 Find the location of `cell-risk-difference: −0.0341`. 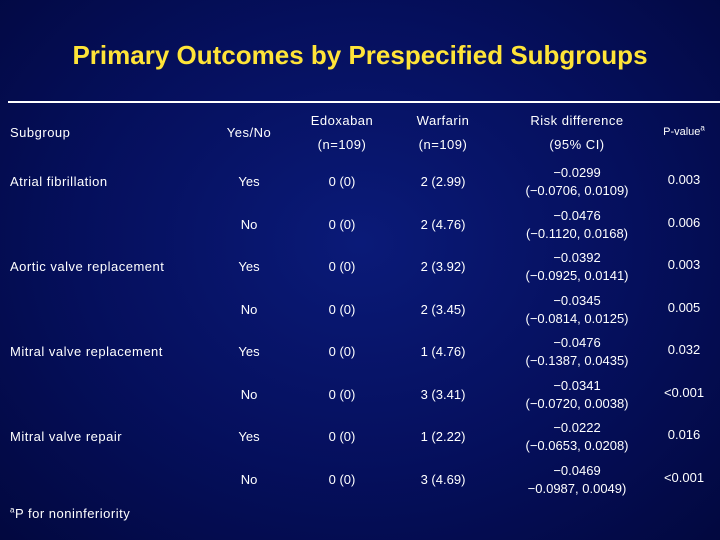

cell-risk-difference: −0.0341 is located at coordinates (577, 385).